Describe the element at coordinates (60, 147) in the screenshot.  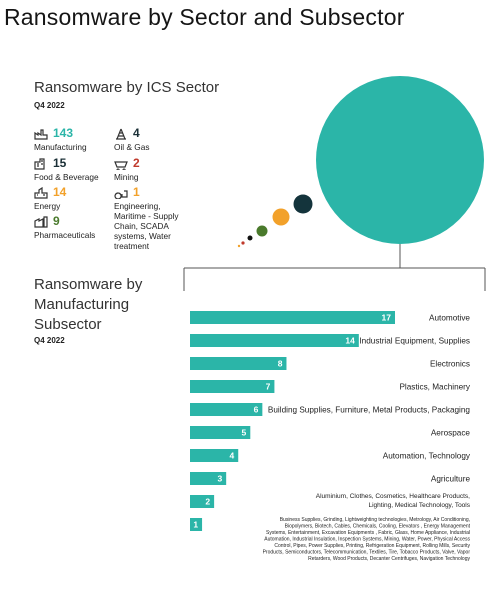
I see `legend-label: Manufacturing` at that location.